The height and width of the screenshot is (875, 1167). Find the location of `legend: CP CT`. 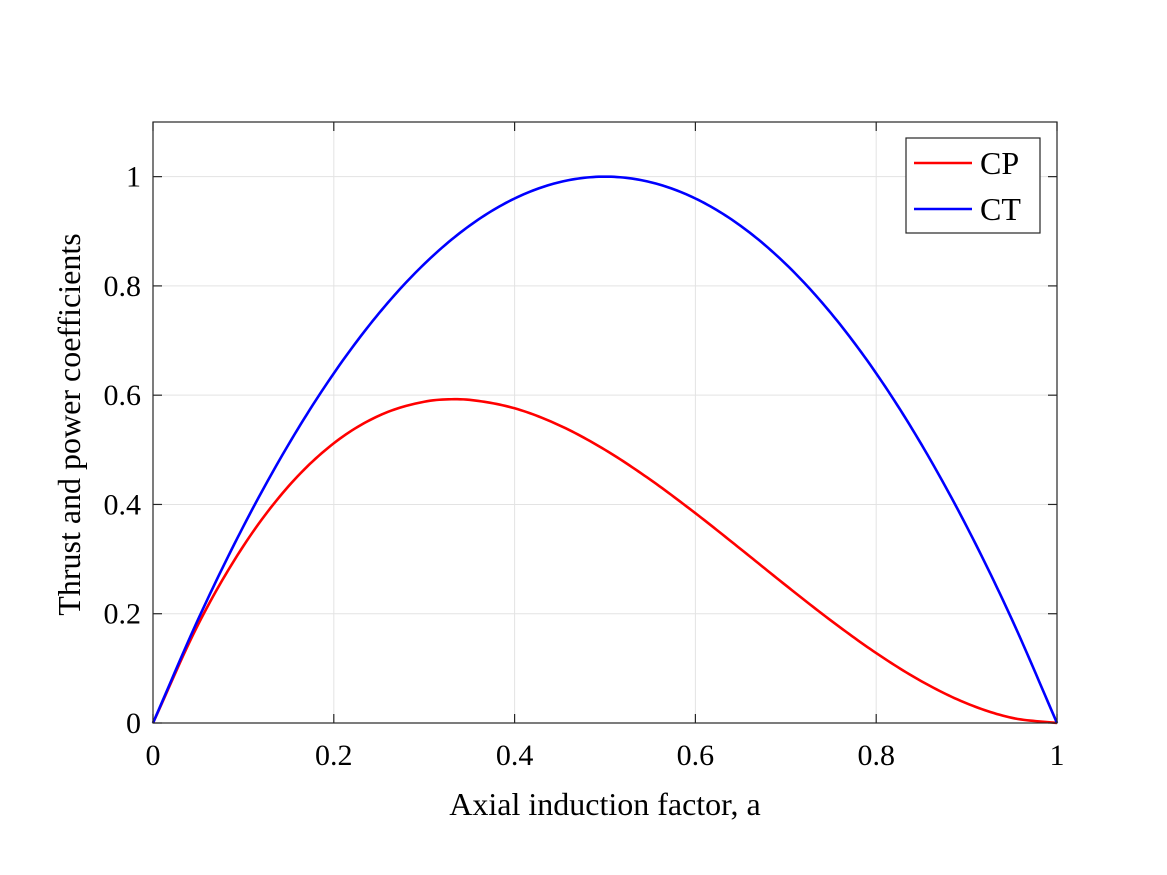

legend: CP CT is located at coordinates (973, 185).